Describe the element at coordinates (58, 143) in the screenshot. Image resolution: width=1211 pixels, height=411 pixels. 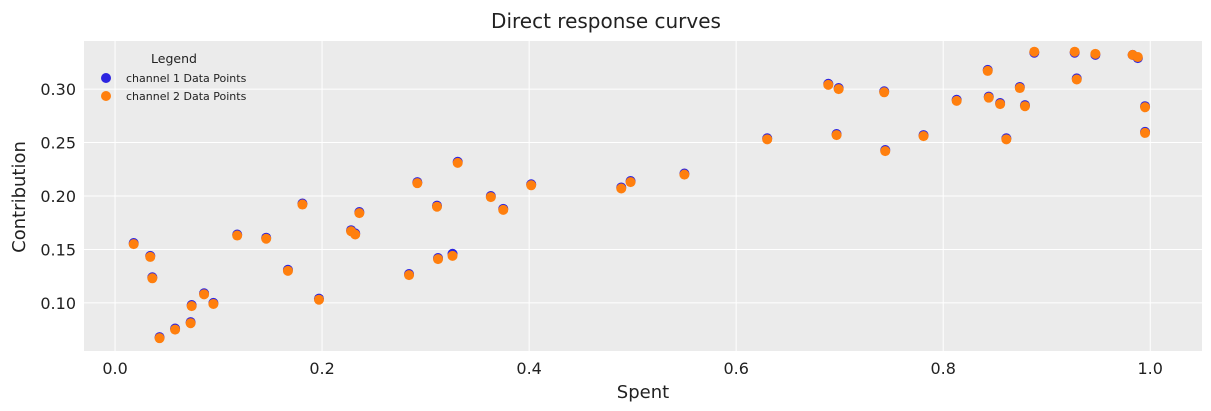
I see `y-tick-label: 0.25` at that location.